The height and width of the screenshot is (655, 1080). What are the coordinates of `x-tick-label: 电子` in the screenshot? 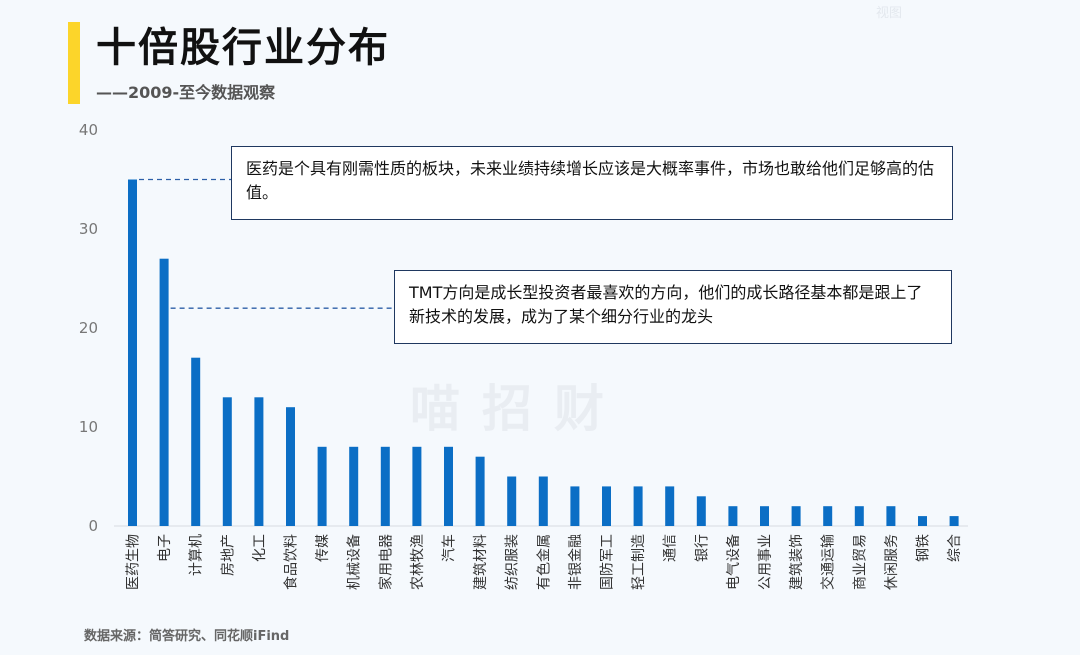 It's located at (165, 548).